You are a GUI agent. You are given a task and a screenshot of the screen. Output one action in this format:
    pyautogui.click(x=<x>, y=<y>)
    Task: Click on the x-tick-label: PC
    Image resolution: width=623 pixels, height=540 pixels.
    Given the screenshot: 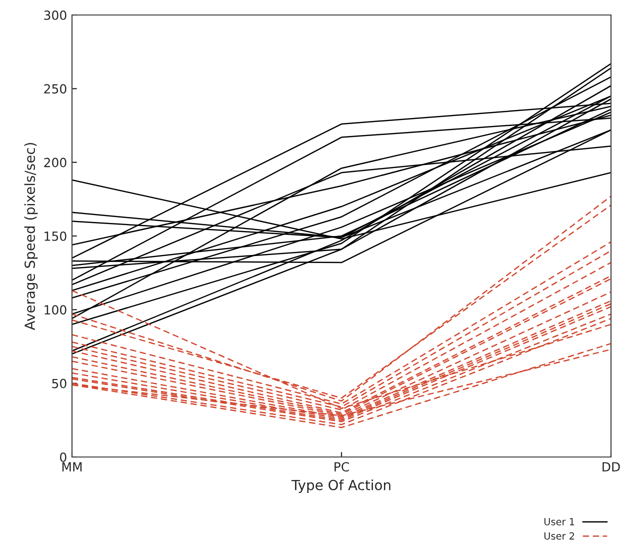 What is the action you would take?
    pyautogui.click(x=341, y=467)
    